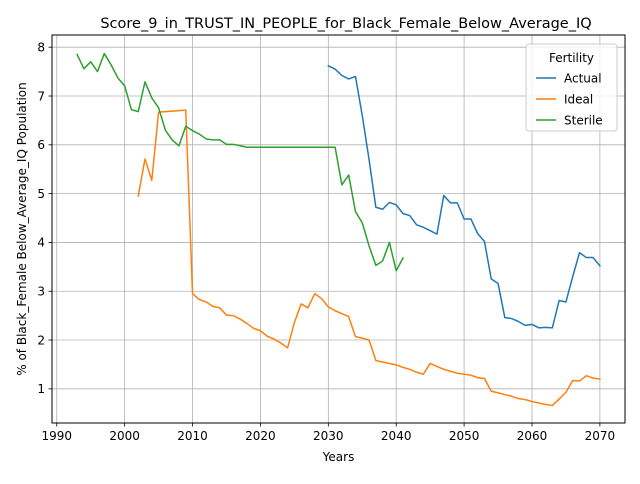 This screenshot has height=484, width=640. Describe the element at coordinates (532, 436) in the screenshot. I see `x-tick-label: 2060` at that location.